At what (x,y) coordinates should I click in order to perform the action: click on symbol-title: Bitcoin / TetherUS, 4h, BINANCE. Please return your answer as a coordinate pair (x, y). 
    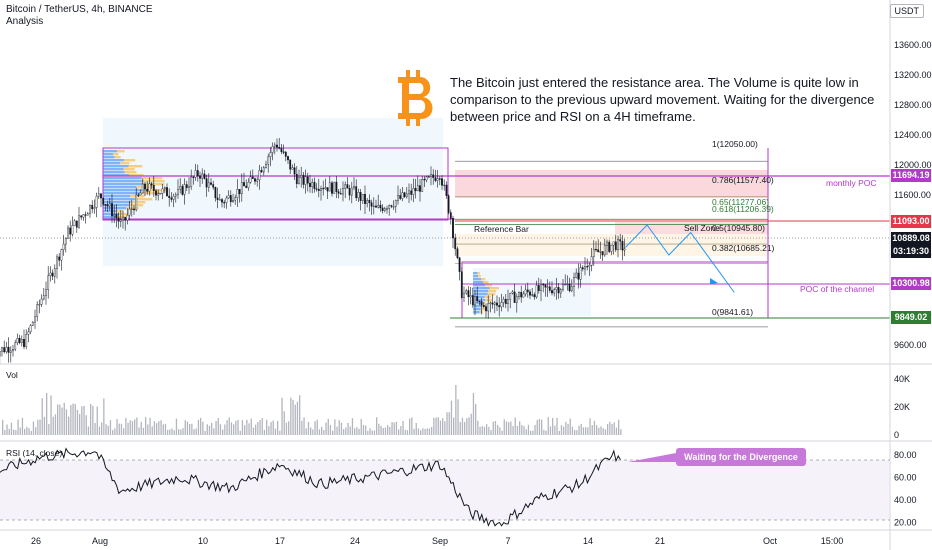
    Looking at the image, I should click on (79, 9).